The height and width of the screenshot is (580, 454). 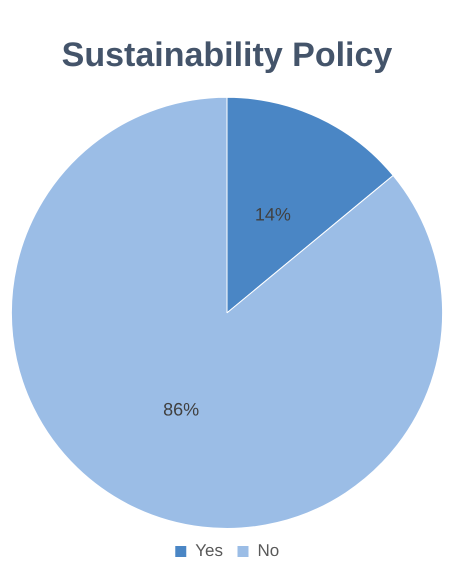 What do you see at coordinates (209, 550) in the screenshot?
I see `legend-label: Yes` at bounding box center [209, 550].